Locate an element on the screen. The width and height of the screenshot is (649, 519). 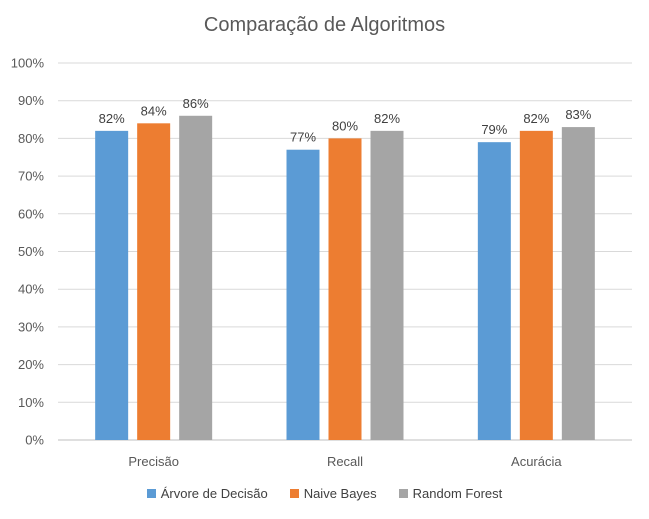
data-label: 80% is located at coordinates (345, 125).